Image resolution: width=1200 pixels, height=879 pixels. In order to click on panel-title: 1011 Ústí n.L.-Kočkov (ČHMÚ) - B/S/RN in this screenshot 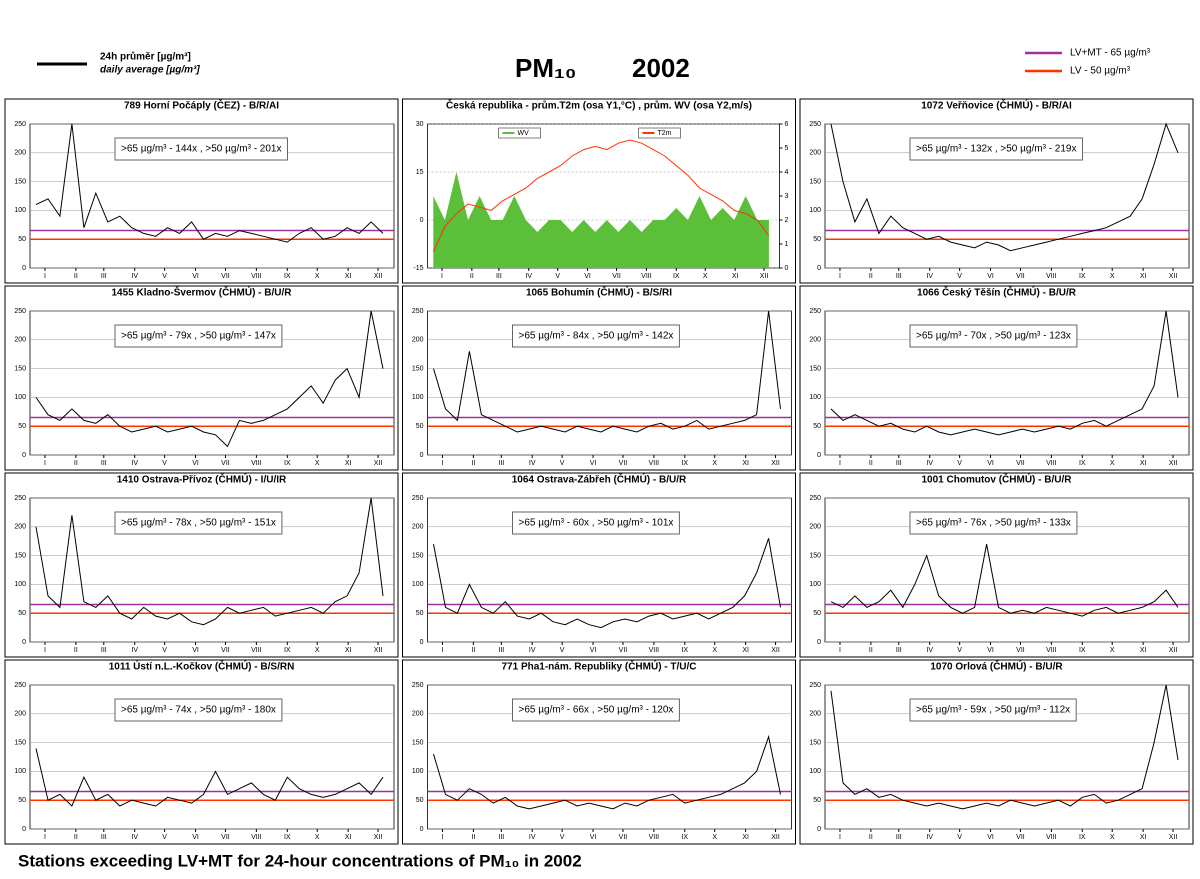, I will do `click(202, 666)`.